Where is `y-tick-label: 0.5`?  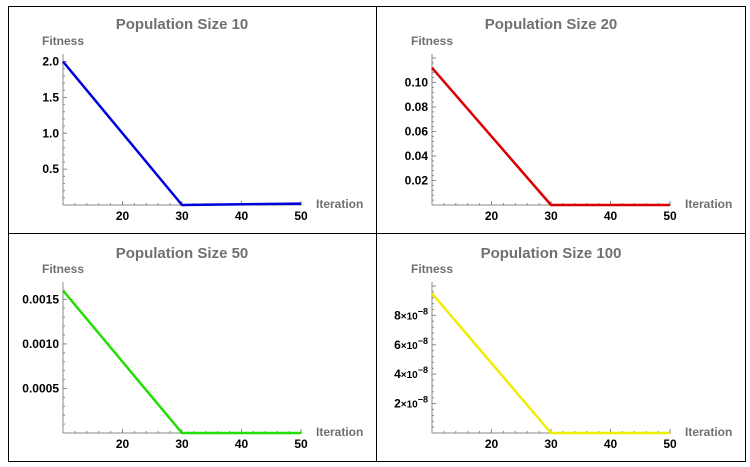 y-tick-label: 0.5 is located at coordinates (50, 169).